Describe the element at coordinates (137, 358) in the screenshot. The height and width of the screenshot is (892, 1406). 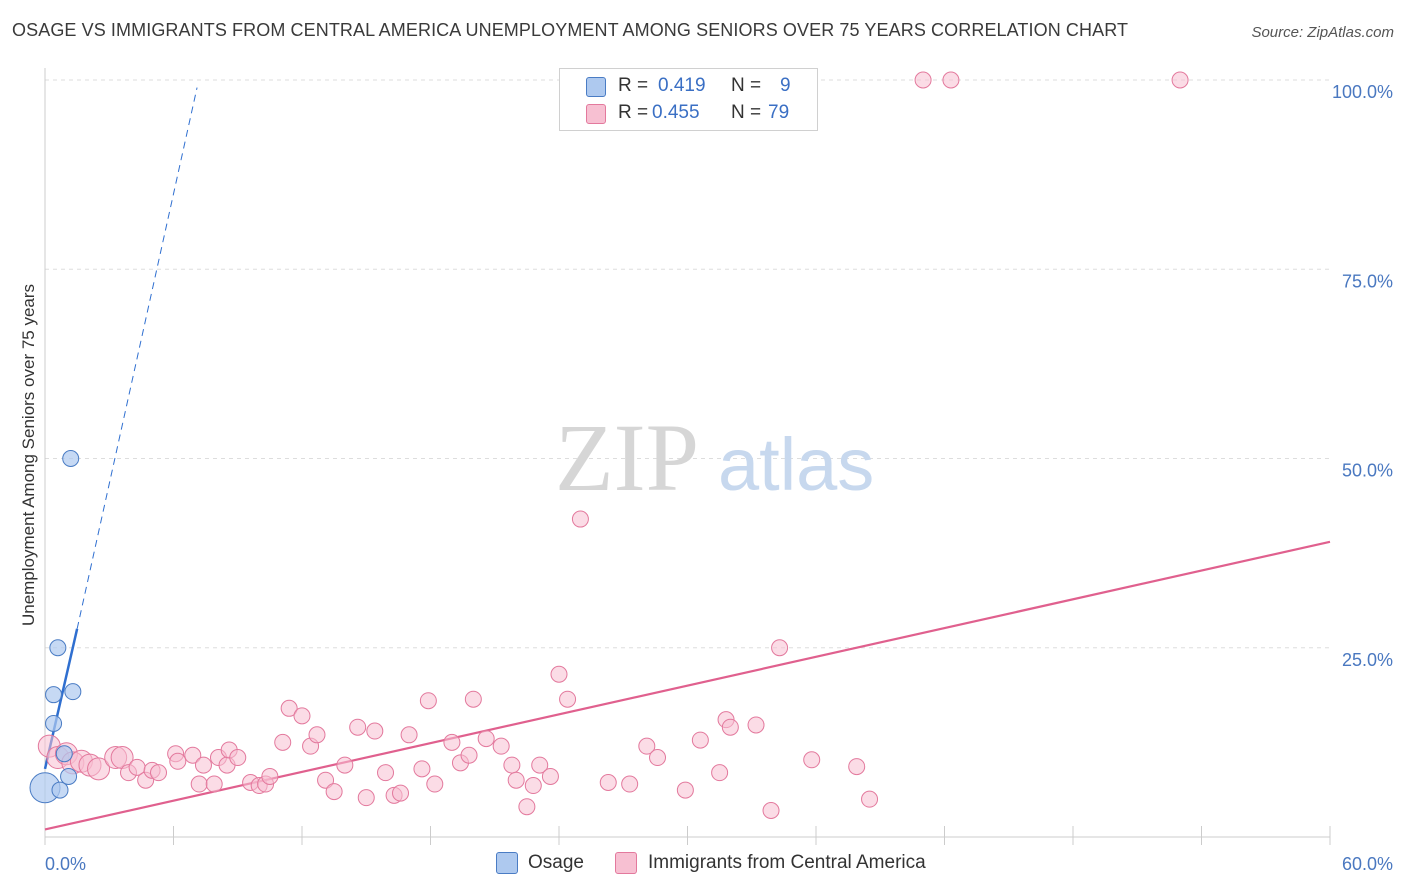
I see `osage-trend-line-extension` at that location.